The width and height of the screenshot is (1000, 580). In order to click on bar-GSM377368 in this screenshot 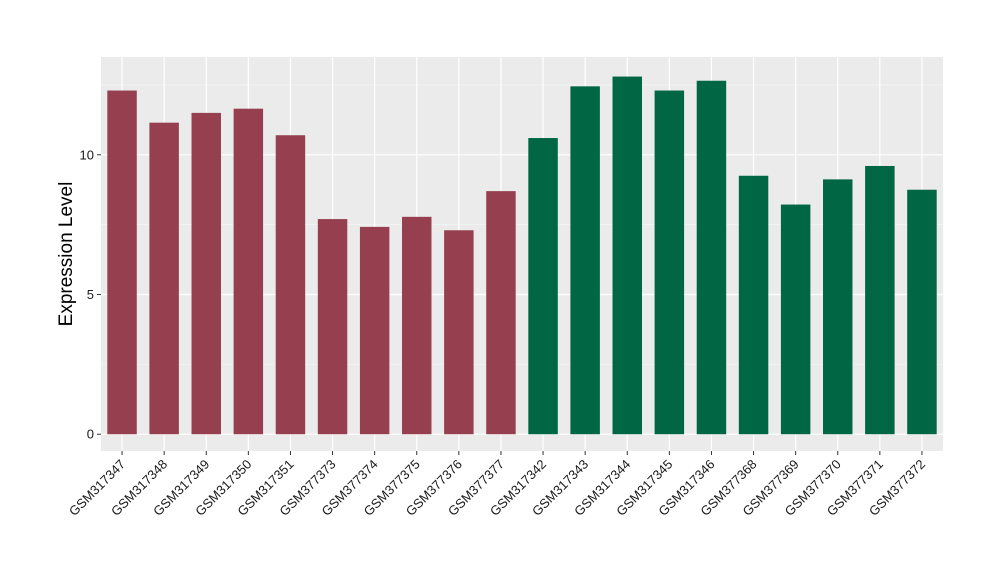, I will do `click(753, 305)`.